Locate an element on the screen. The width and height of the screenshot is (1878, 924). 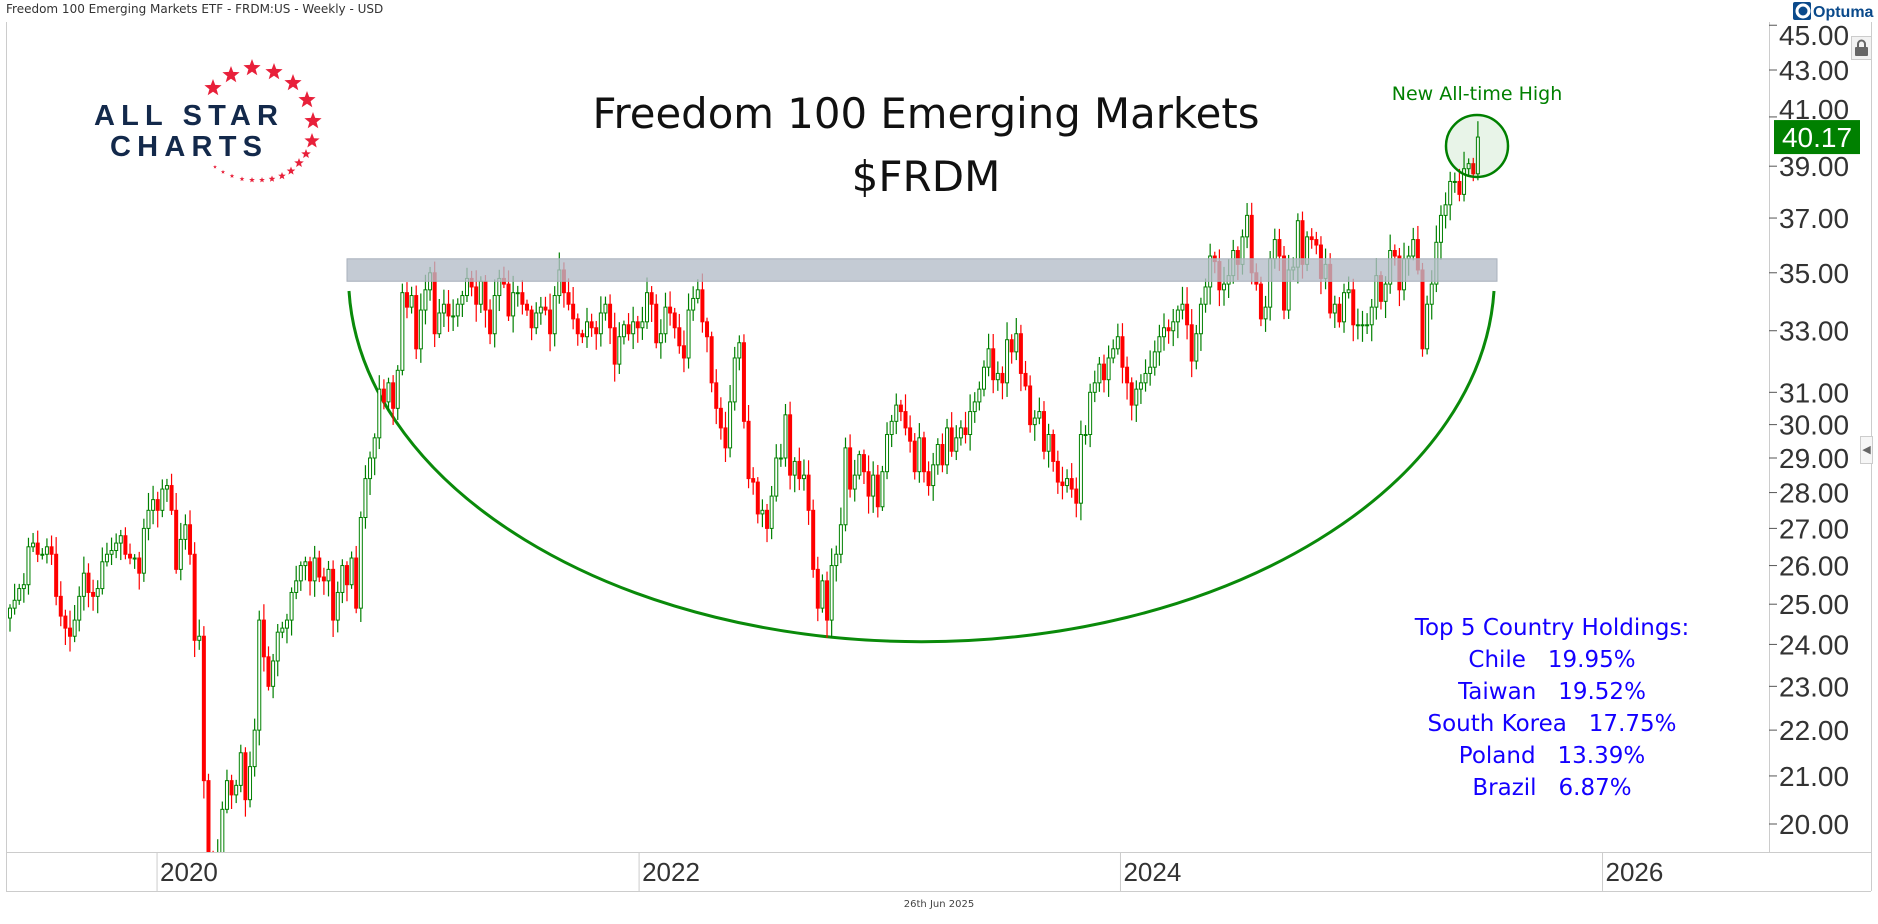
lock-icon is located at coordinates (1861, 48).